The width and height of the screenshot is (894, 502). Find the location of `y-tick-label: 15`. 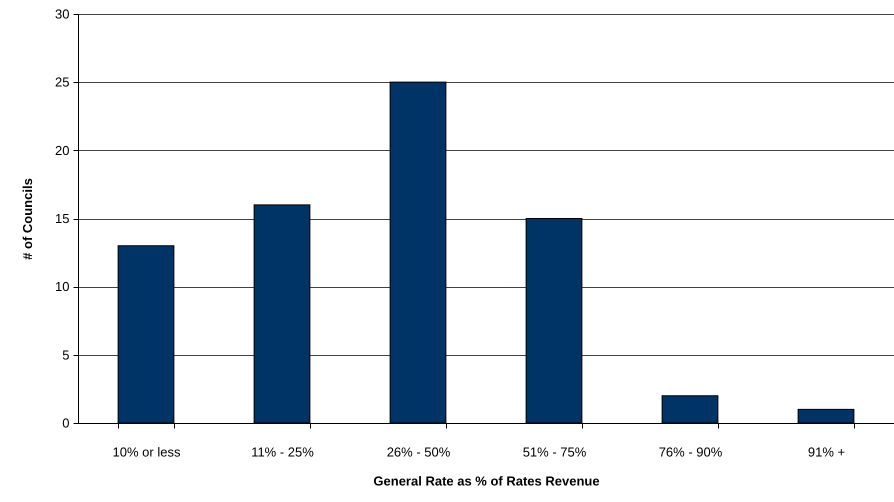

y-tick-label: 15 is located at coordinates (62, 218).